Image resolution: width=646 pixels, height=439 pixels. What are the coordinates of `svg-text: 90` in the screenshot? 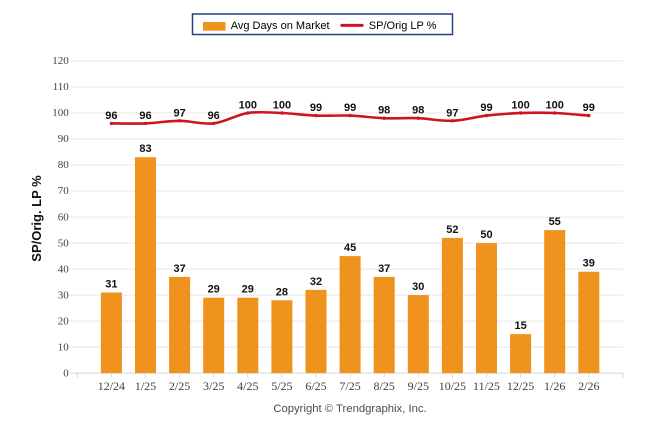 It's located at (64, 139).